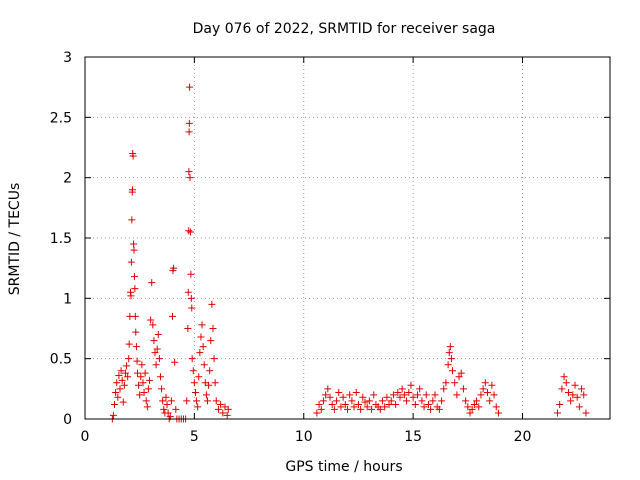  What do you see at coordinates (15, 239) in the screenshot?
I see `y-axis-label: SRMTID / TECUs` at bounding box center [15, 239].